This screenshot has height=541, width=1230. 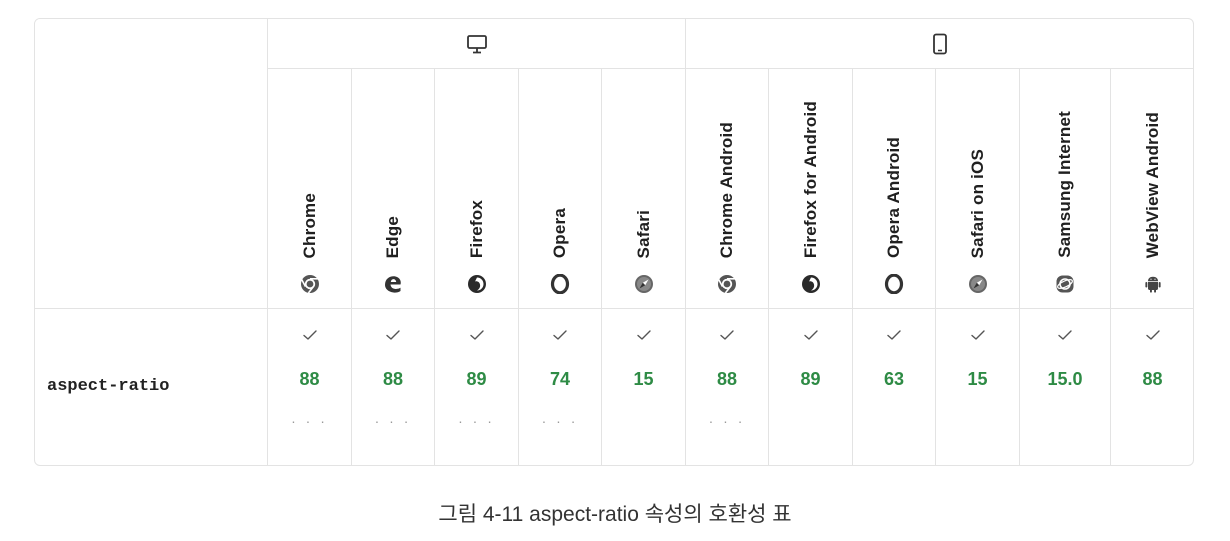 I want to click on browser-header-safari-on-ios: Safari on iOS, so click(x=977, y=188).